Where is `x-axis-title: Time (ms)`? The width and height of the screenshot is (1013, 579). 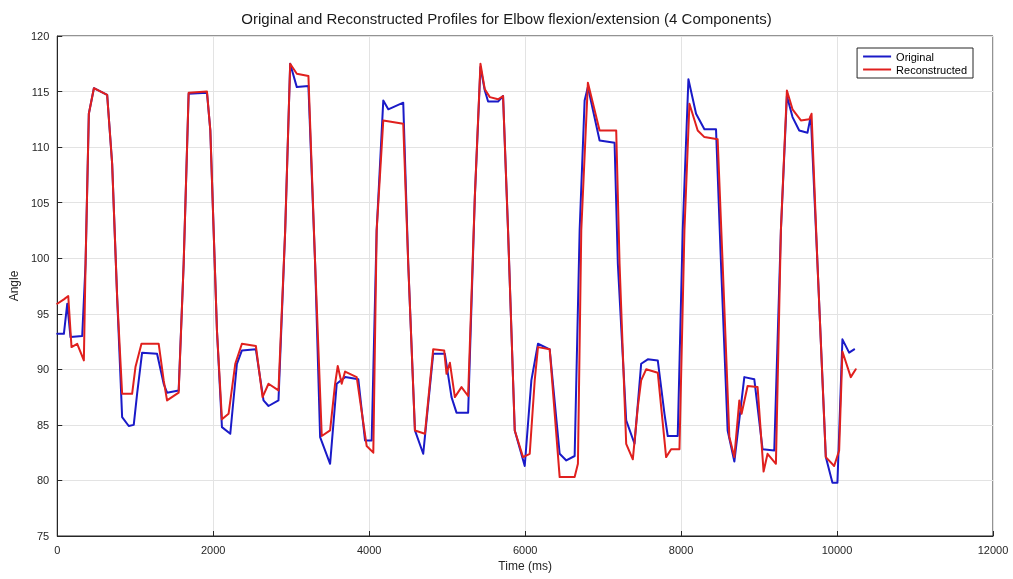 x-axis-title: Time (ms) is located at coordinates (525, 565).